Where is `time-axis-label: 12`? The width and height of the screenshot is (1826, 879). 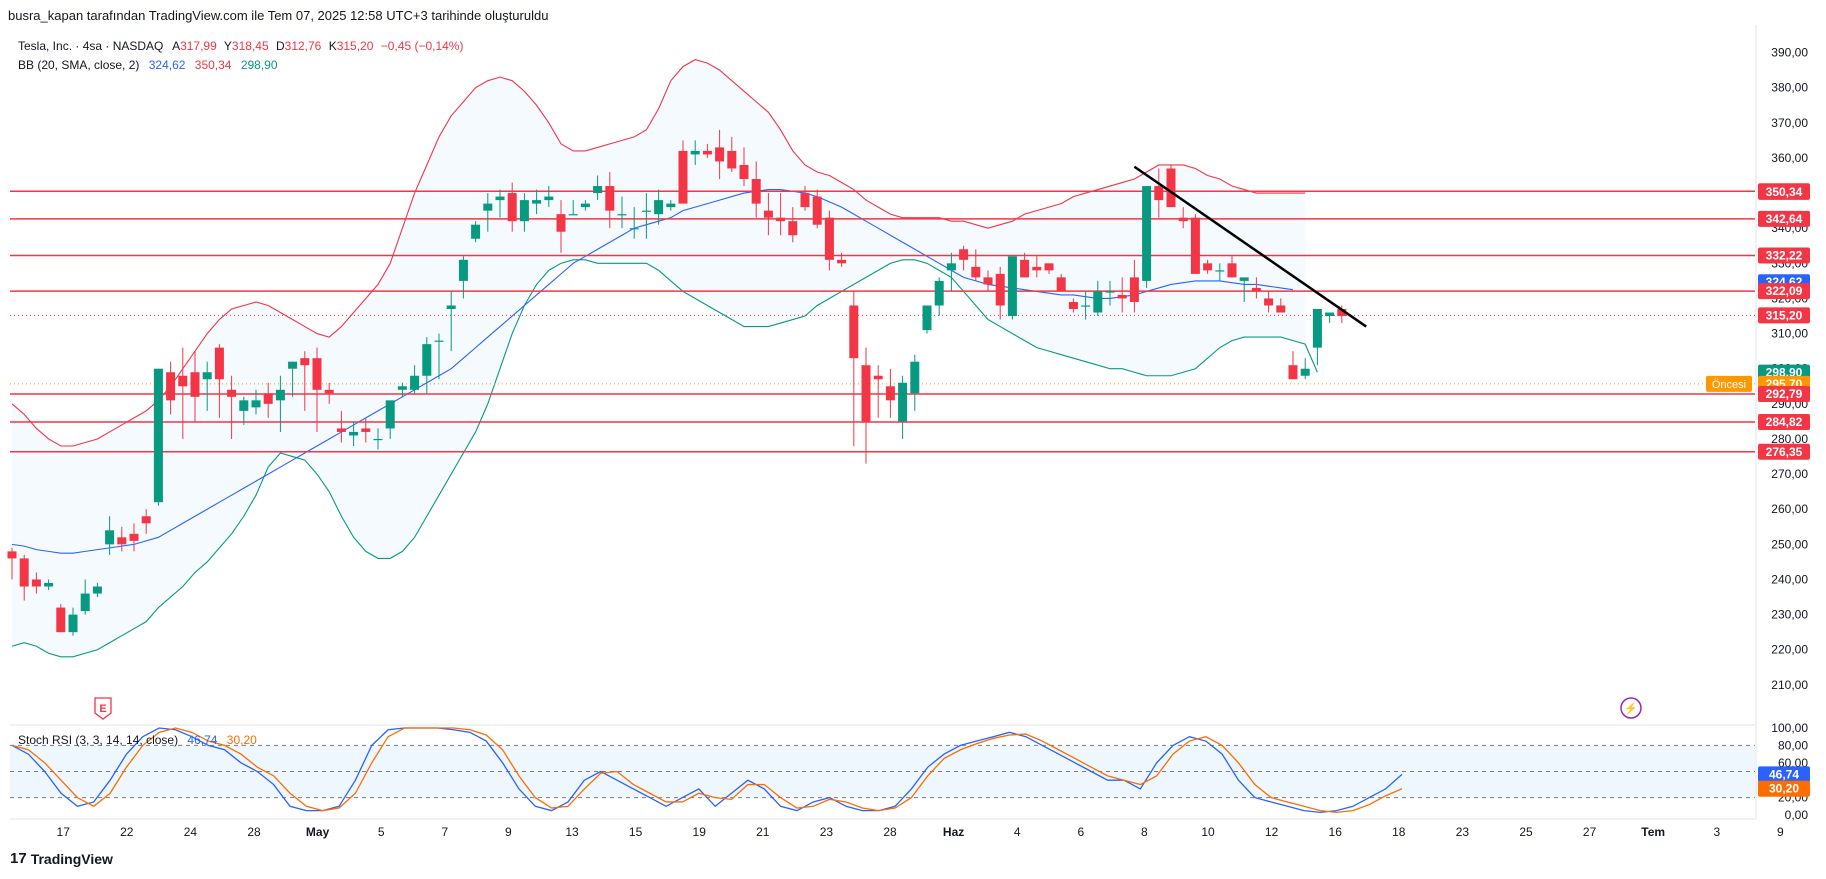
time-axis-label: 12 is located at coordinates (1272, 832).